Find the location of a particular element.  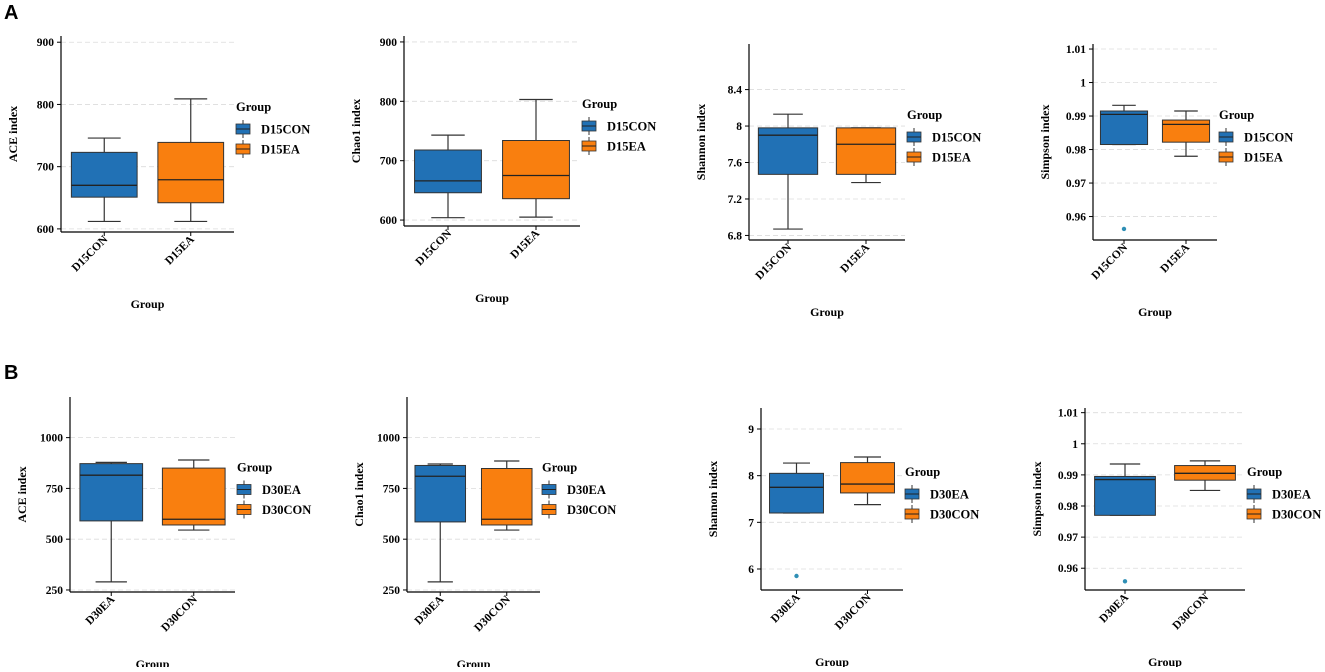

y-tick-label: 7.2 is located at coordinates (735, 200).